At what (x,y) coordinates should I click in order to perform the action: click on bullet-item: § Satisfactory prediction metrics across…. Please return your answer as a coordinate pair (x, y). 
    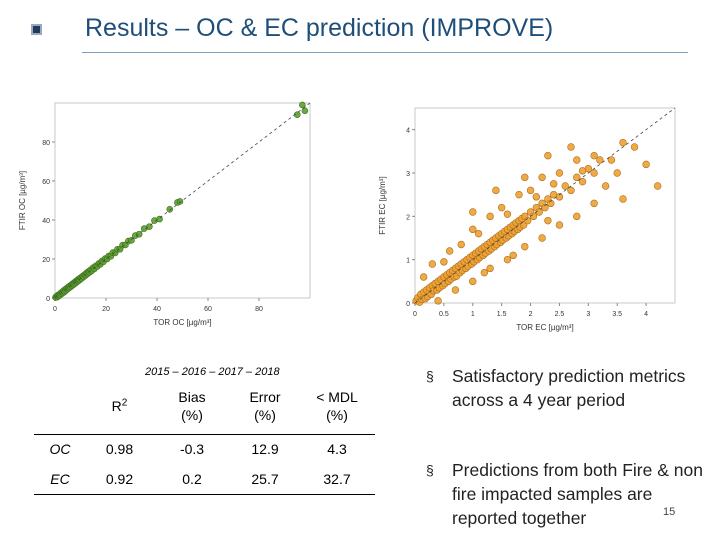
    Looking at the image, I should click on (569, 388).